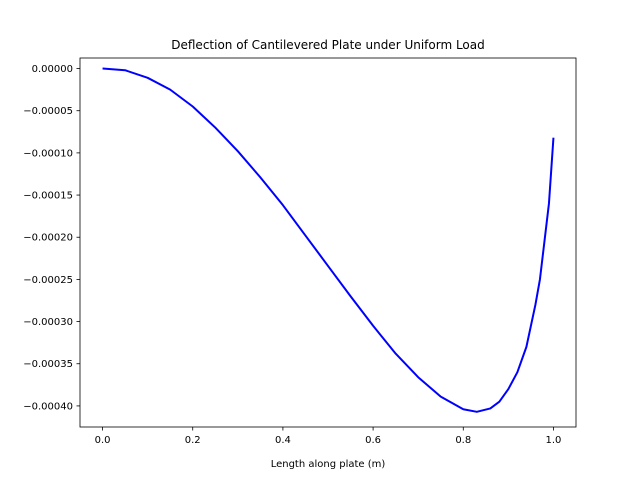 This screenshot has height=480, width=640. I want to click on y-tick-label: −0.00005, so click(48, 111).